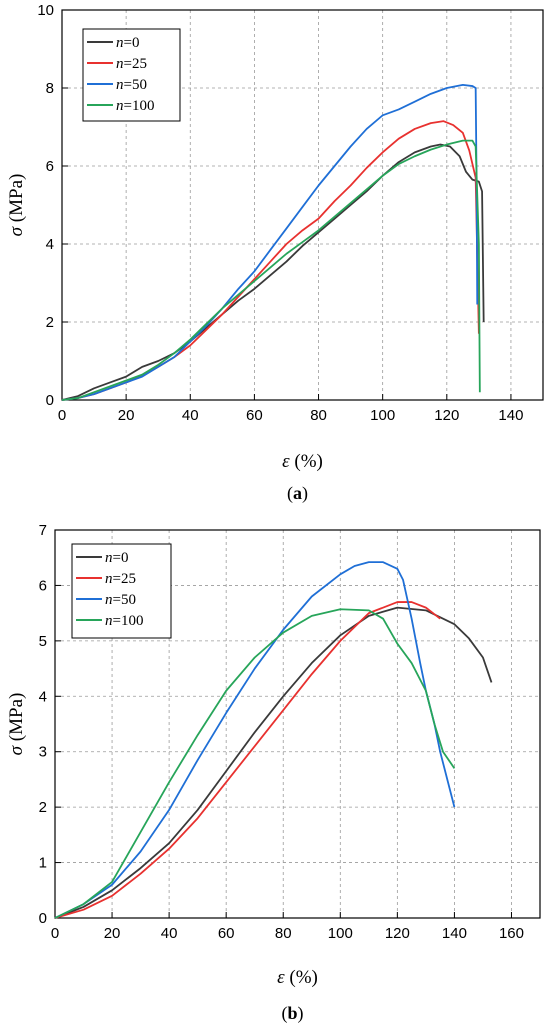 Image resolution: width=550 pixels, height=1031 pixels. I want to click on figure-caption: (b), so click(292, 1013).